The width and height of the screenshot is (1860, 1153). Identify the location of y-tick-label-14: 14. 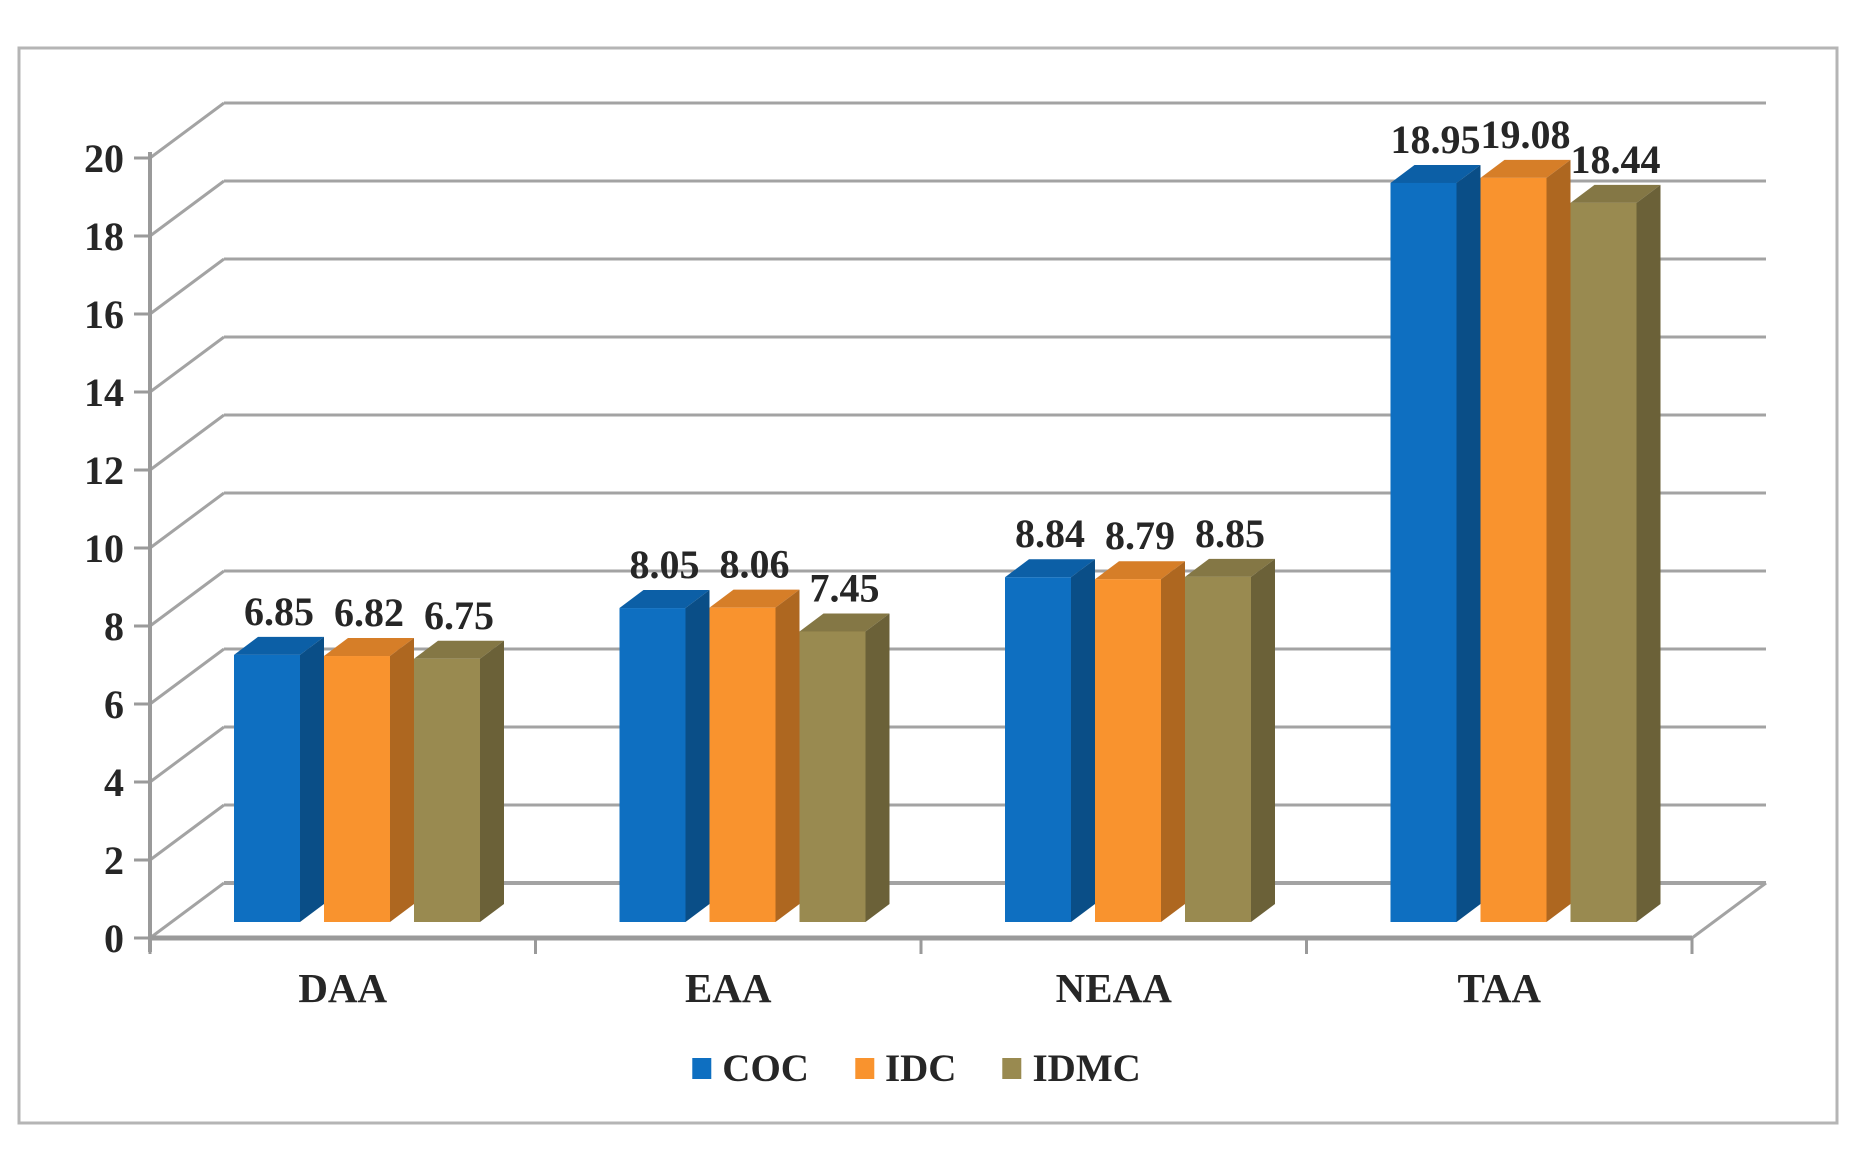
(104, 392).